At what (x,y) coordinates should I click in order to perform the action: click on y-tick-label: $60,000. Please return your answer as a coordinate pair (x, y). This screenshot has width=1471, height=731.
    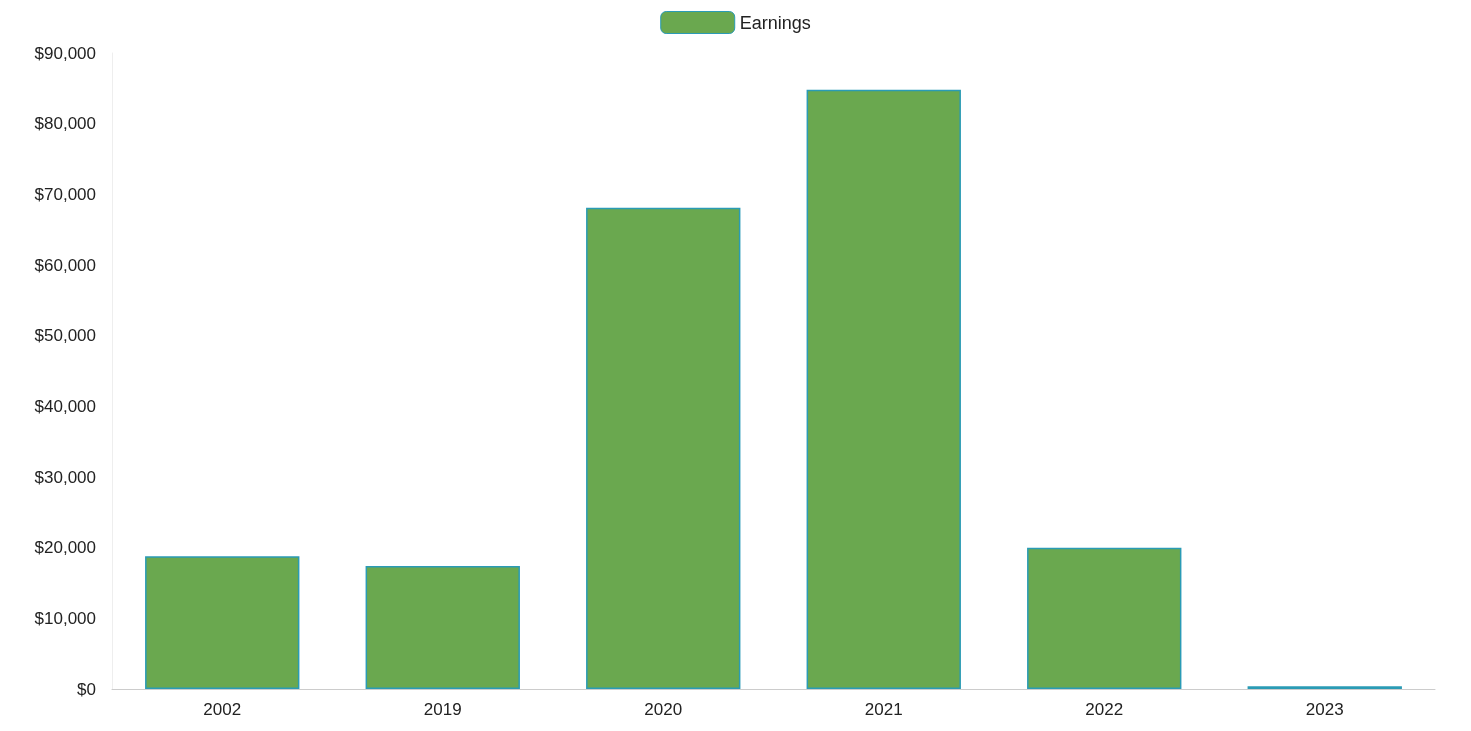
    Looking at the image, I should click on (65, 265).